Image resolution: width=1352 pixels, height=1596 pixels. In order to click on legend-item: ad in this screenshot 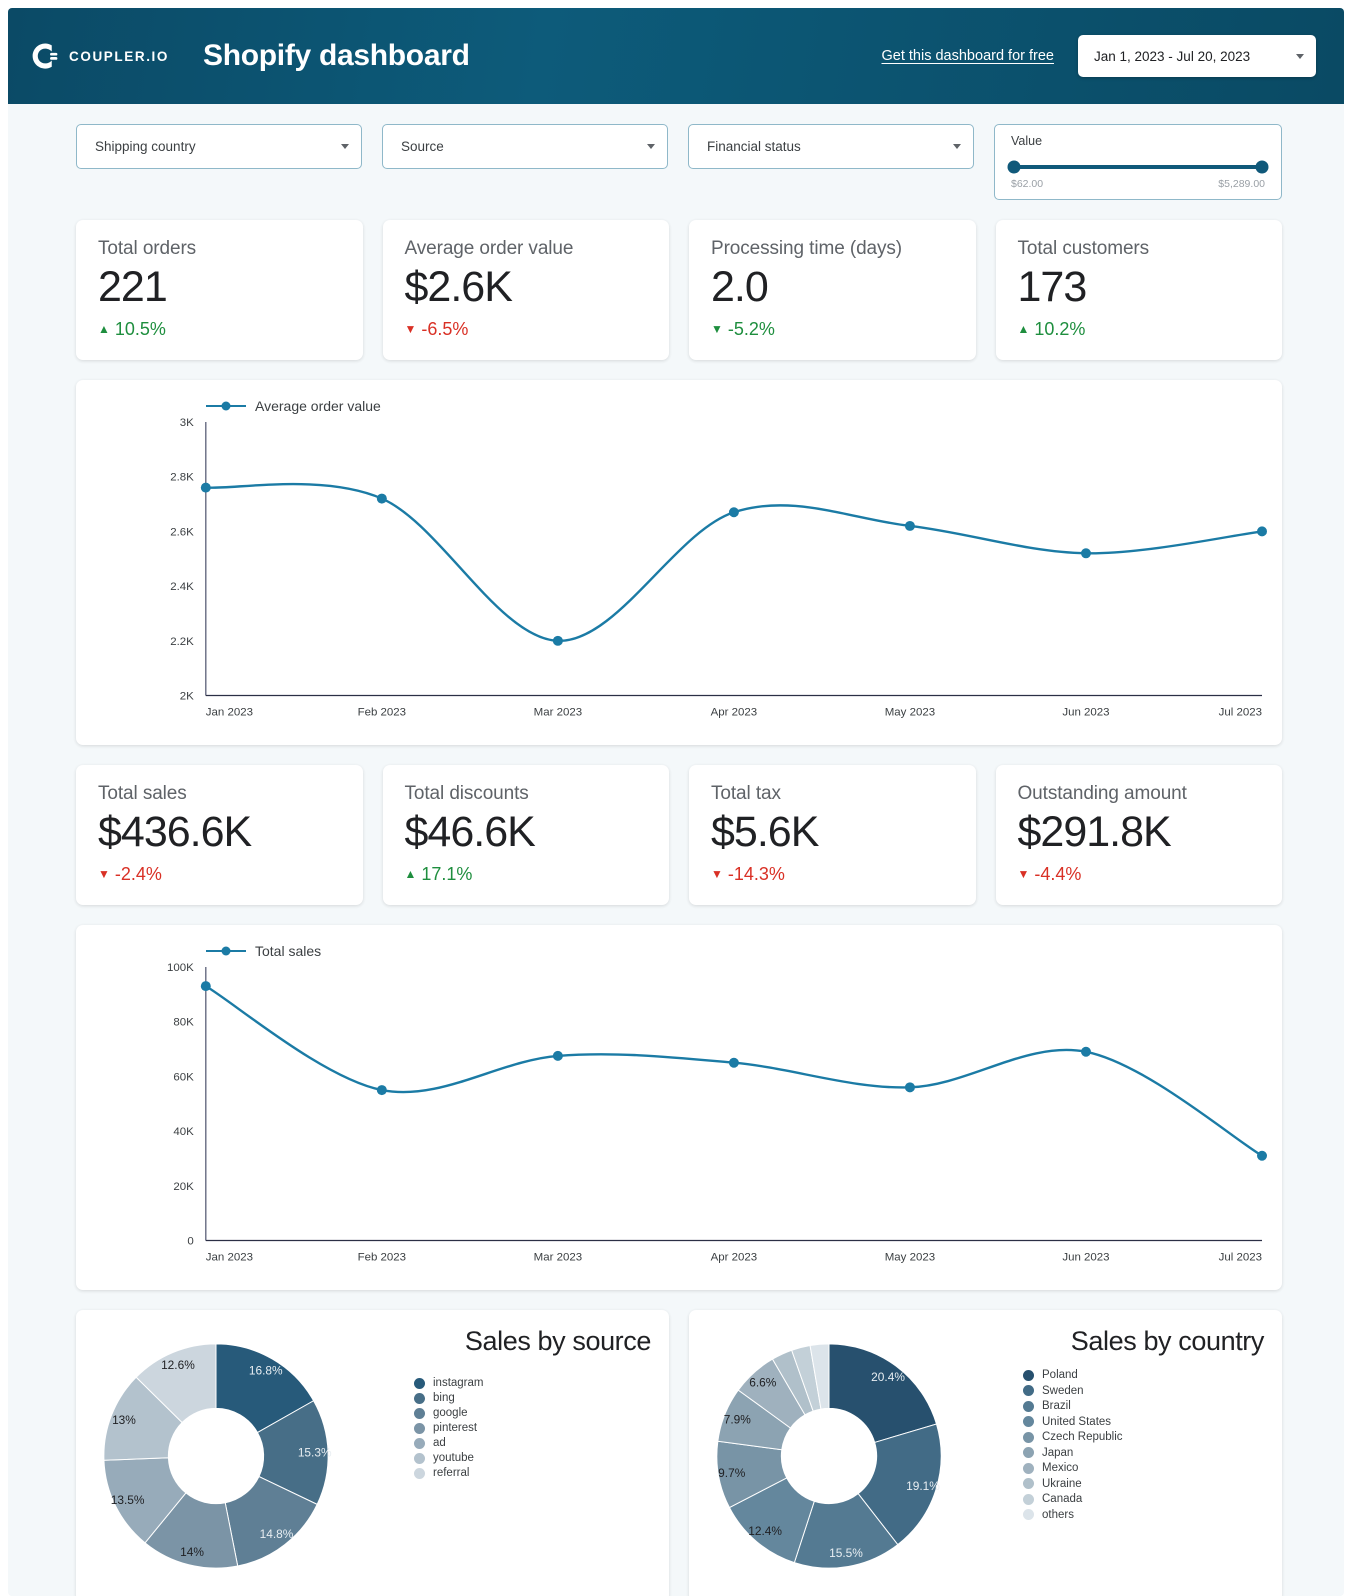, I will do `click(532, 1443)`.